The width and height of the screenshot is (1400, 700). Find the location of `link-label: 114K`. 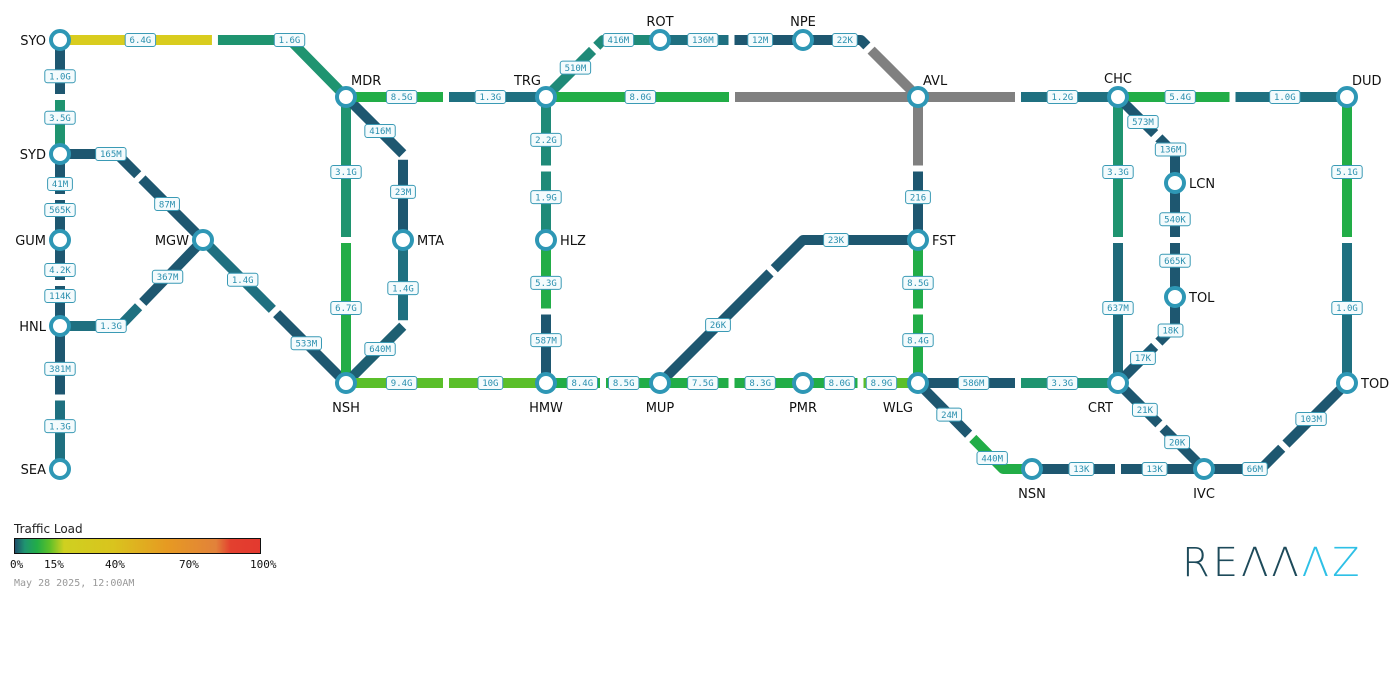

link-label: 114K is located at coordinates (60, 296).